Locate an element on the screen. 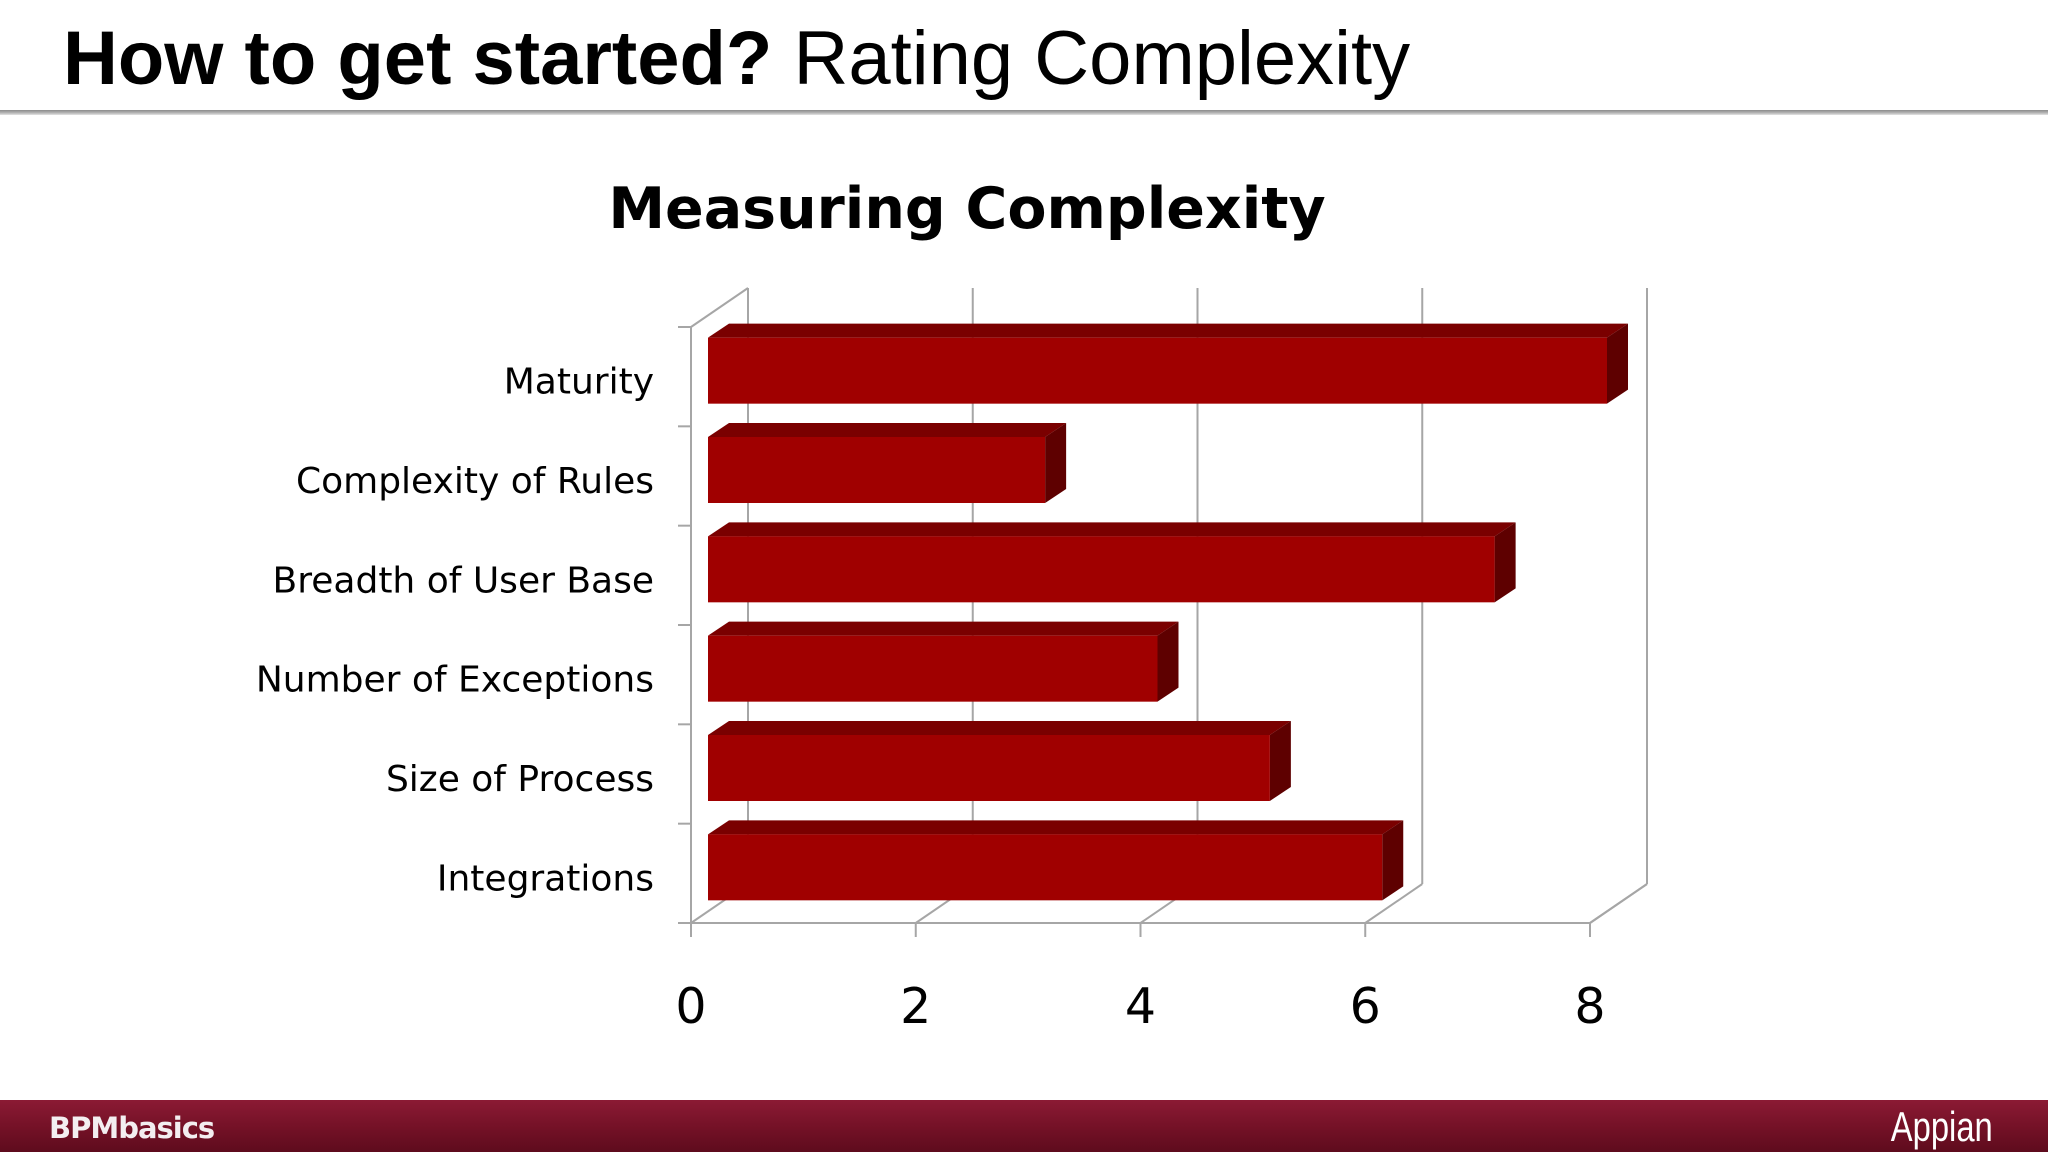 This screenshot has height=1152, width=2048. x-tick-label: 6 is located at coordinates (1365, 1006).